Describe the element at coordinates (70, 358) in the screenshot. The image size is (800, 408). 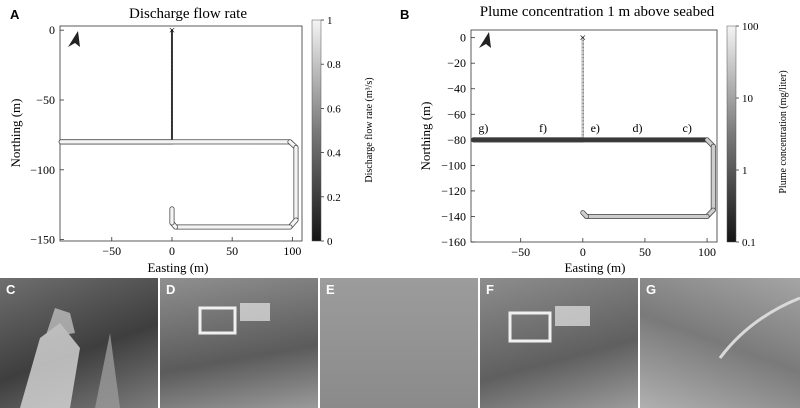
I see `coral-silhouette-icon` at that location.